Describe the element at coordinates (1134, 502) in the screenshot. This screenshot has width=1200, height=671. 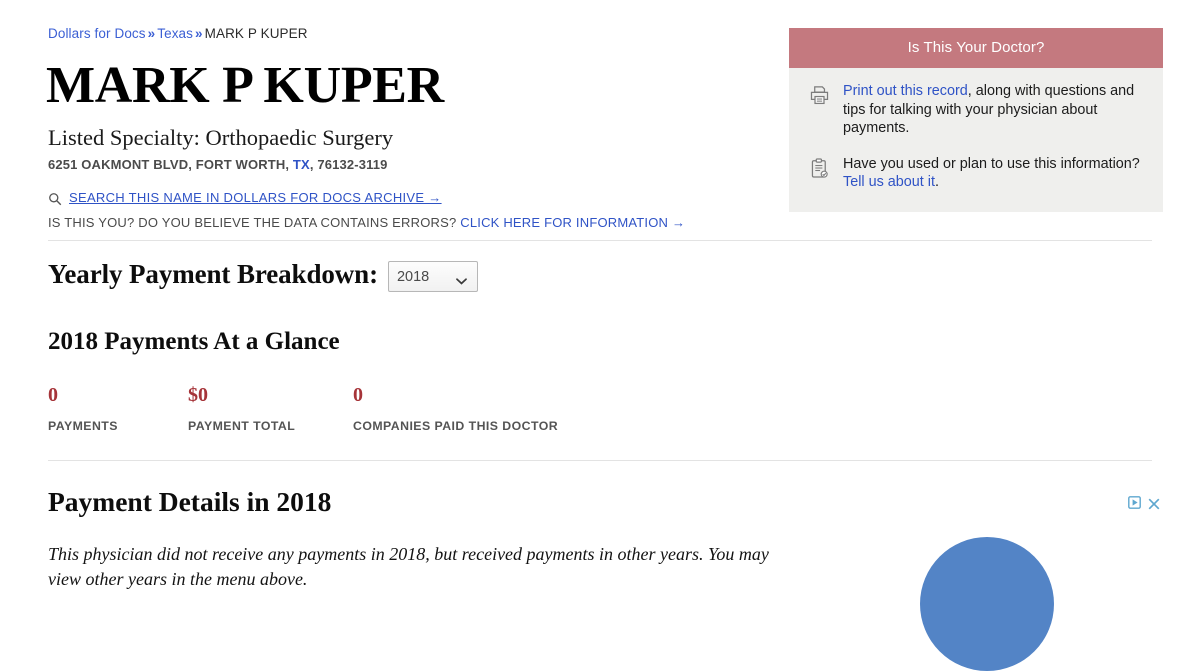
I see `adchoices-icon` at that location.